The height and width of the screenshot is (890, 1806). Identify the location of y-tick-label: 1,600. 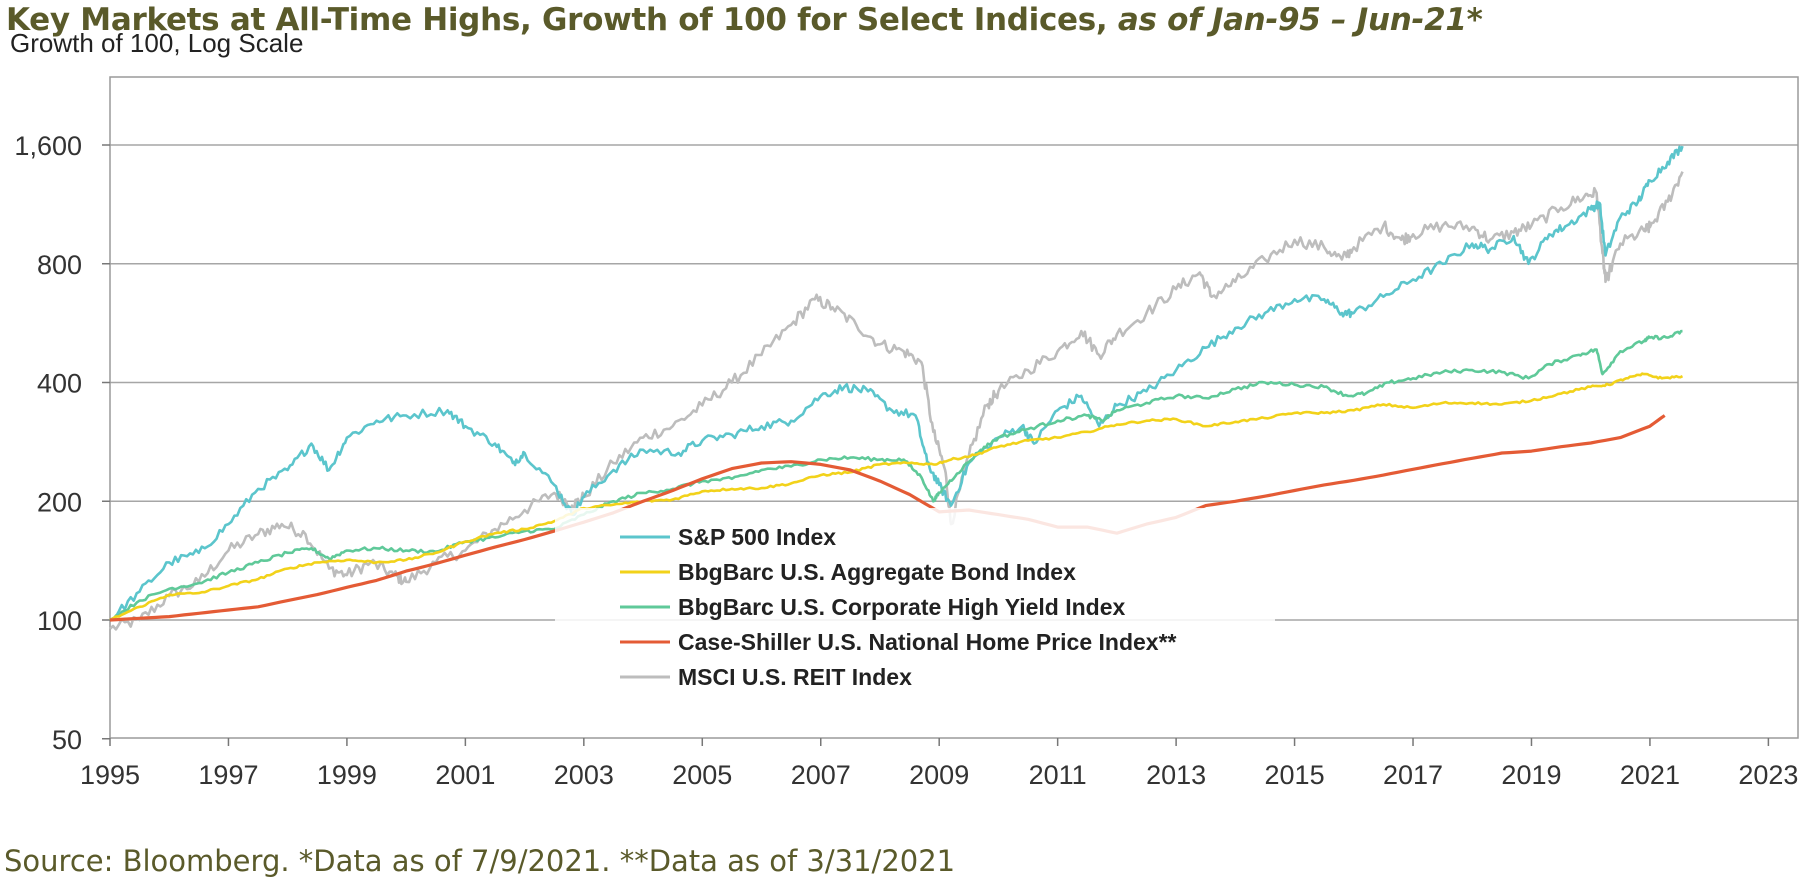
(48, 146).